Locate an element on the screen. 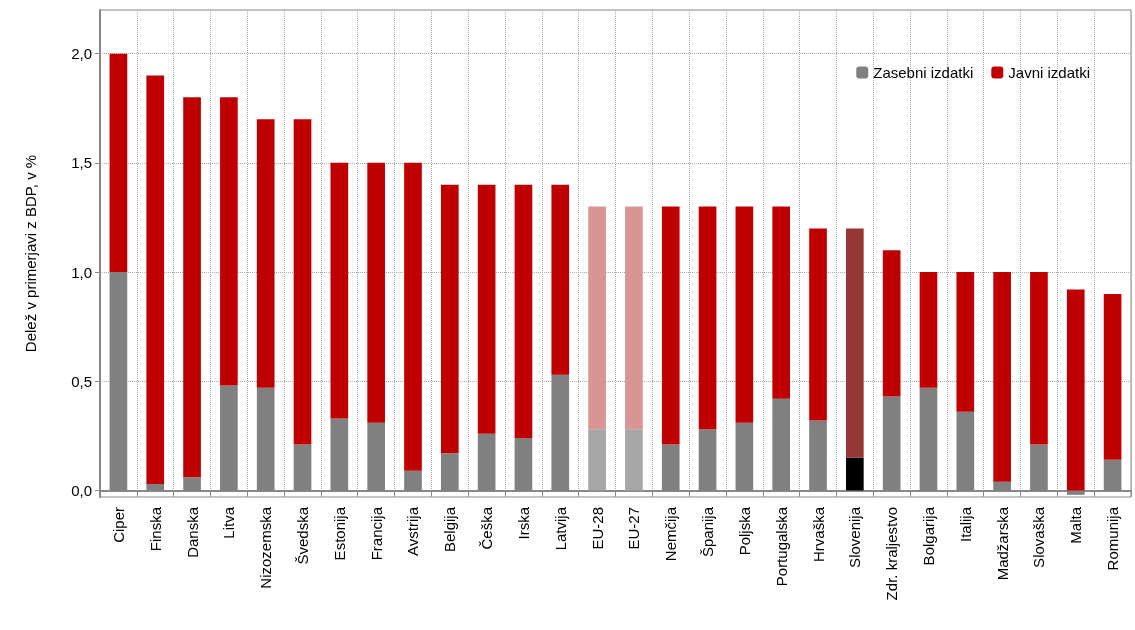  x-tick-label: Litva is located at coordinates (229, 522).